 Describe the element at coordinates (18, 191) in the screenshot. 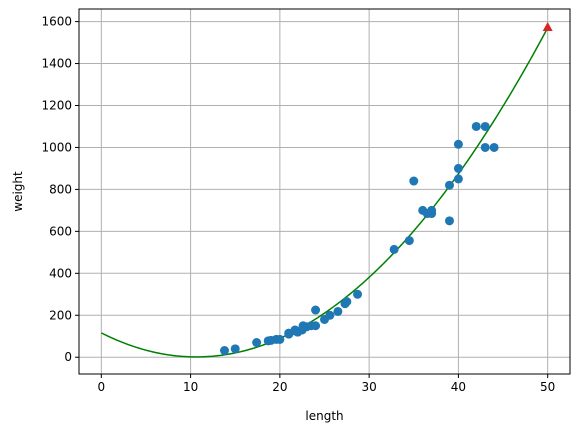

I see `y-axis-label: weight` at that location.